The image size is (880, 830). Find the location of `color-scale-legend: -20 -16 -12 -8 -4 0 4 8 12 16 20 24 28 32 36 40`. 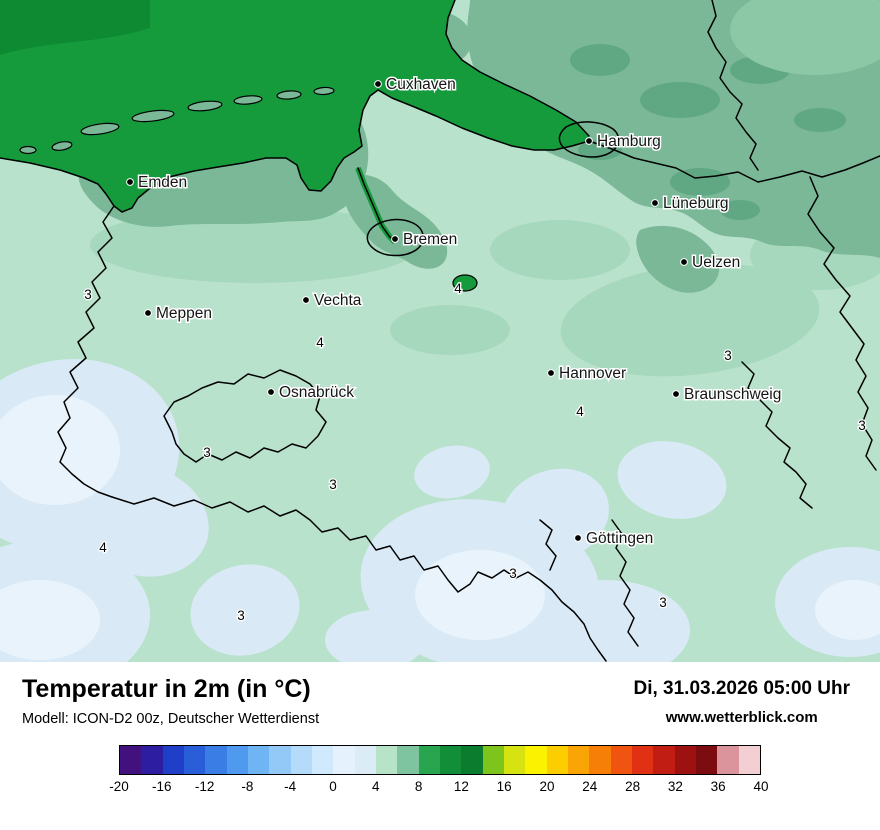

color-scale-legend: -20 -16 -12 -8 -4 0 4 8 12 16 20 24 28 32 36 40 is located at coordinates (439, 771).